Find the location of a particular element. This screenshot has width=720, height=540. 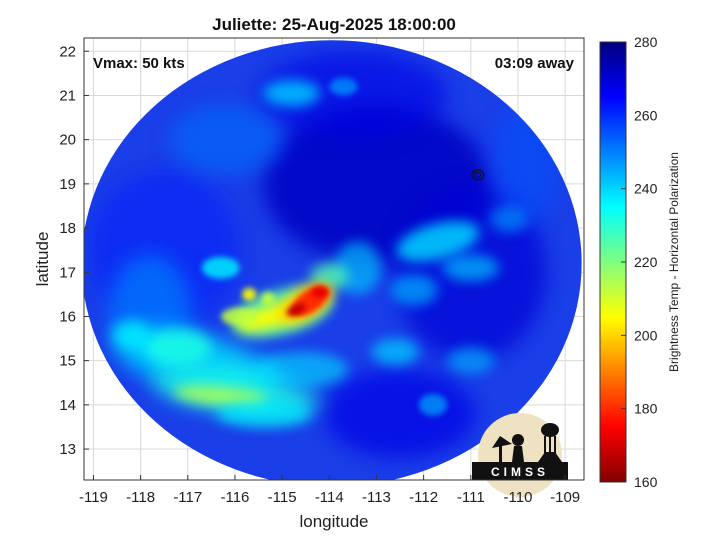

x-tick-label: -112 is located at coordinates (423, 497).